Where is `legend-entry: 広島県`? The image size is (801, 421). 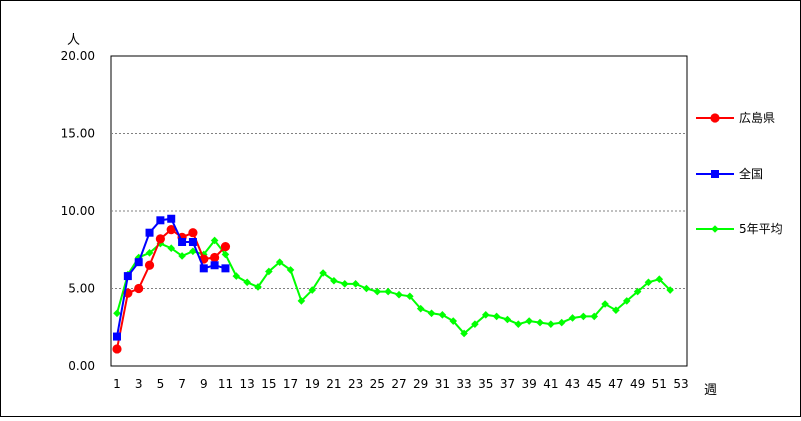
legend-entry: 広島県 is located at coordinates (735, 117).